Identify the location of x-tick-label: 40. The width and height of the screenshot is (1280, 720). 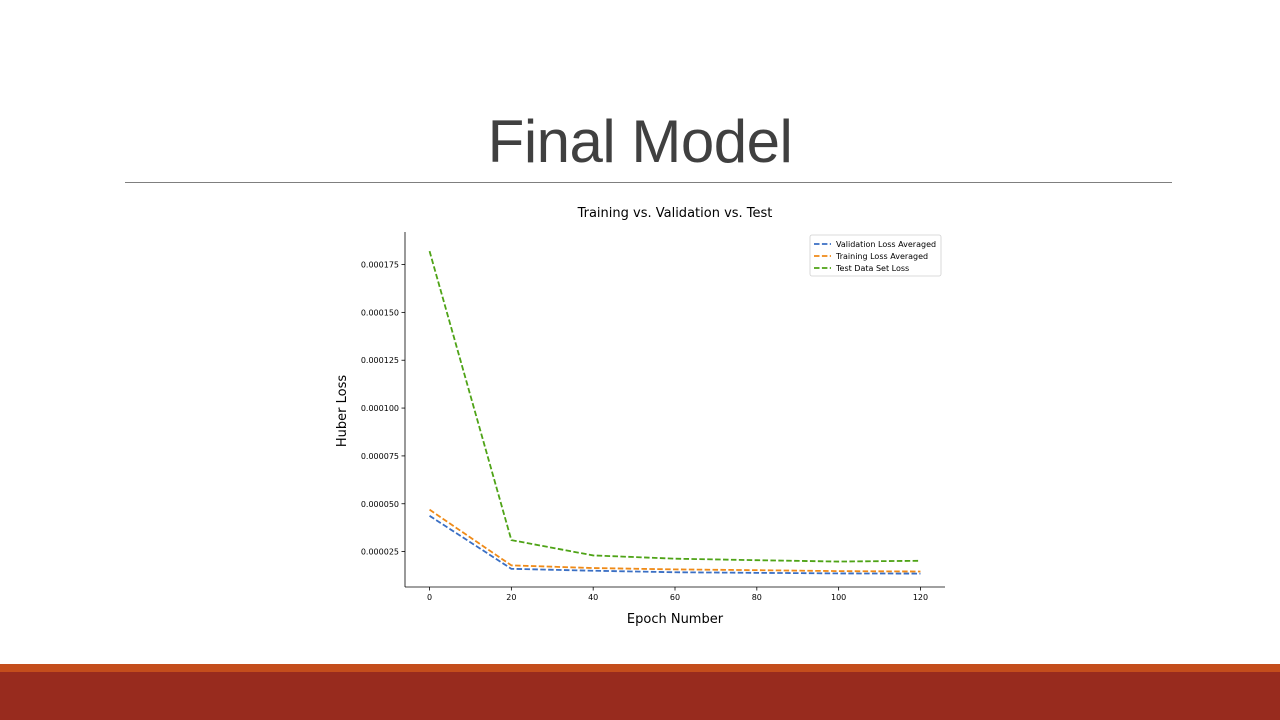
(593, 597).